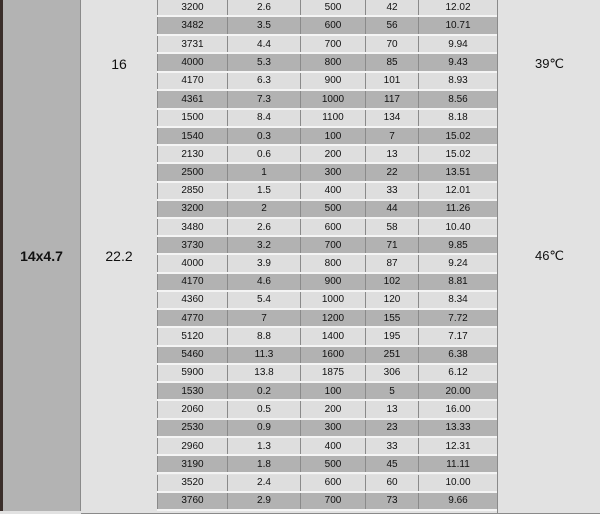  Describe the element at coordinates (457, 281) in the screenshot. I see `table-cell: 8.81` at that location.